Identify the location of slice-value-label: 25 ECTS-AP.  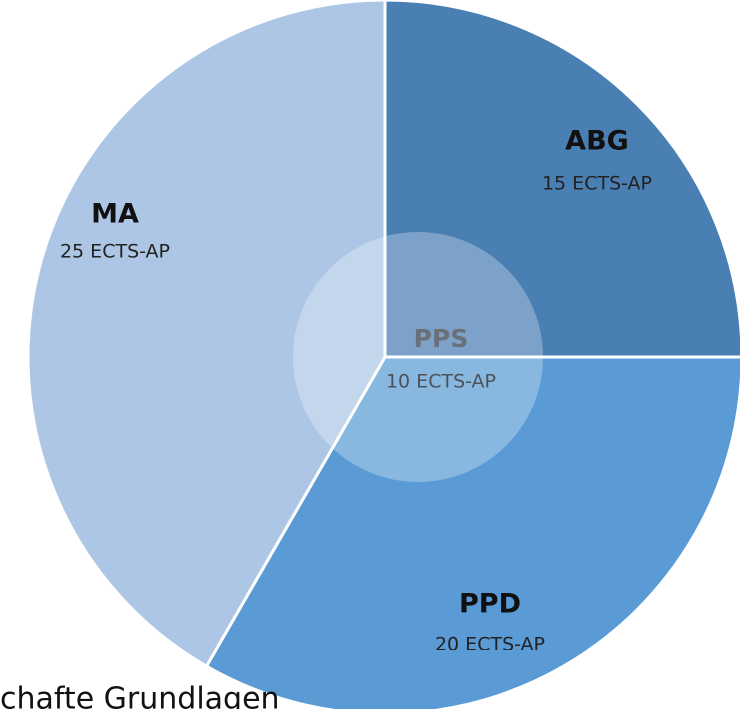
(115, 252).